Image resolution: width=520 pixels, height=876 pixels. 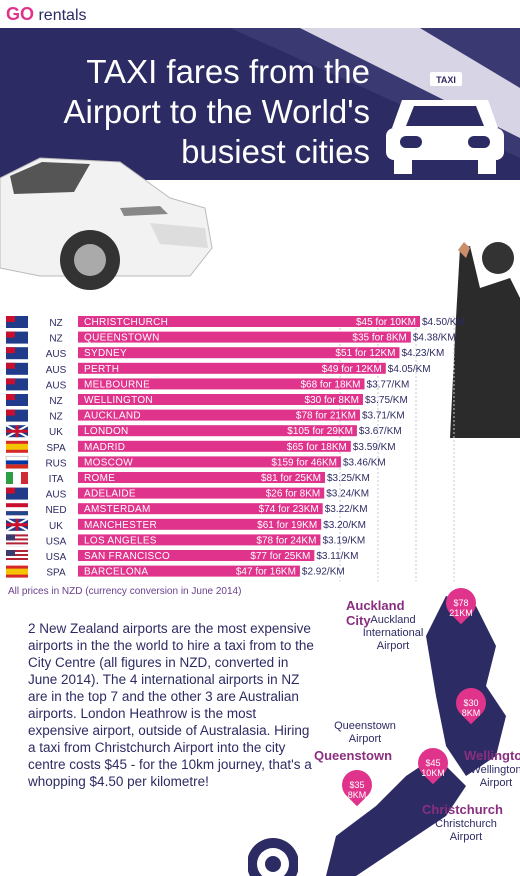 I want to click on fare-label: $68 for 18KM, so click(x=330, y=384).